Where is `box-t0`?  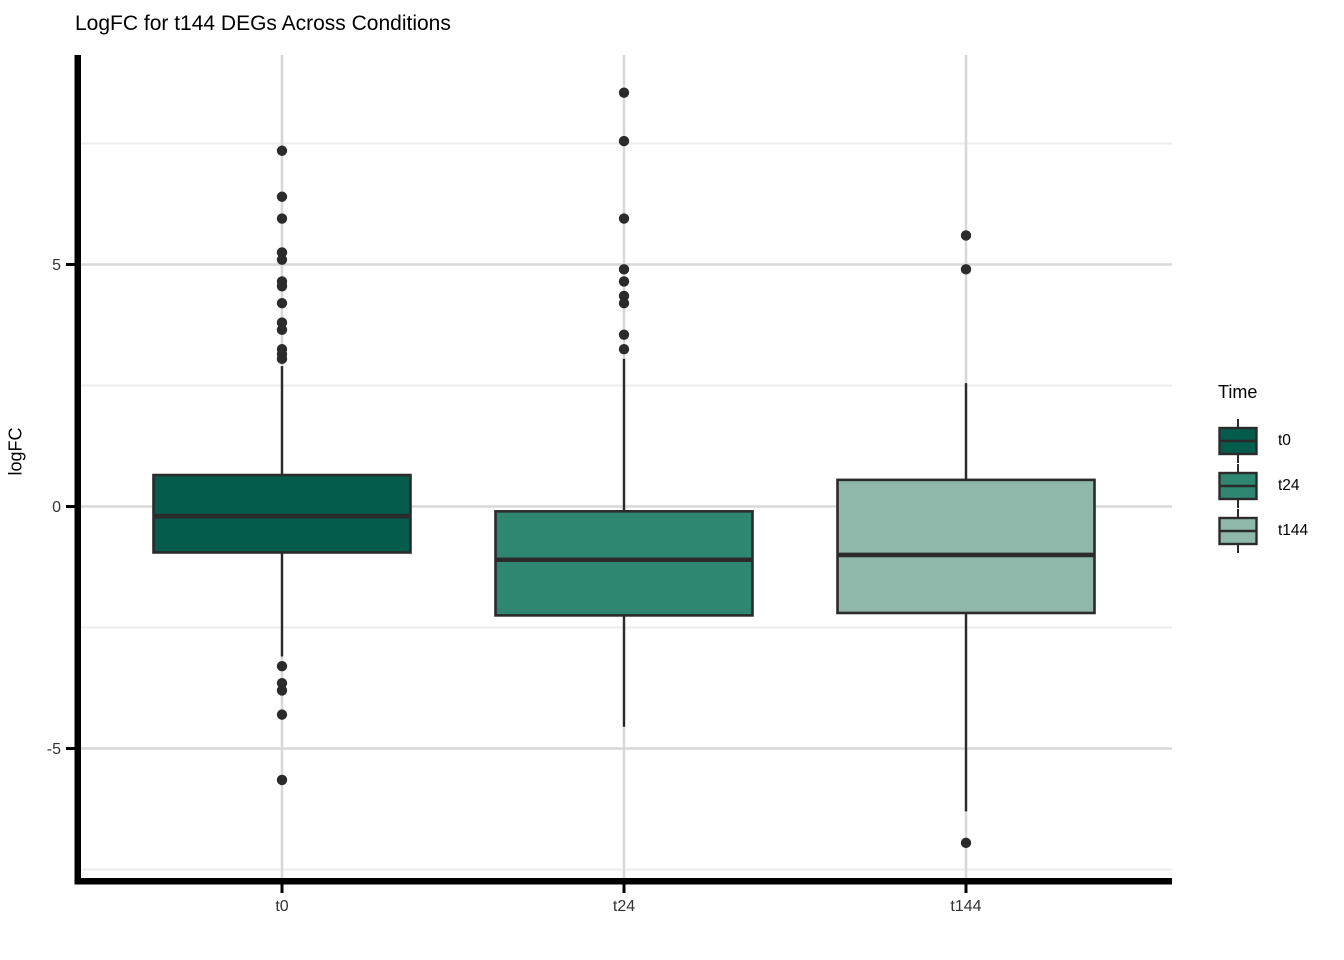 box-t0 is located at coordinates (282, 513).